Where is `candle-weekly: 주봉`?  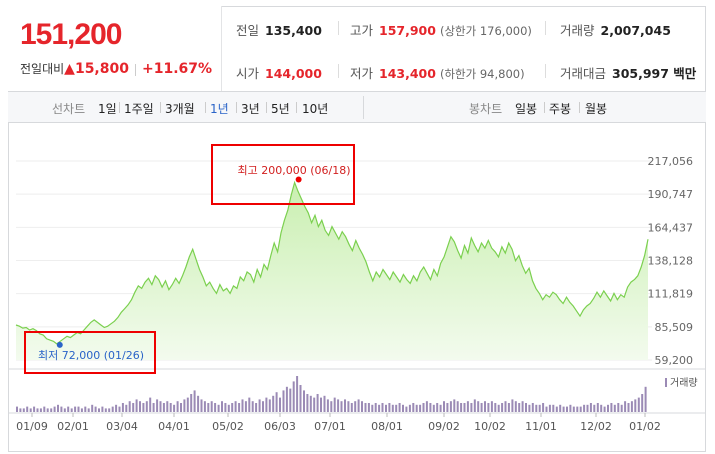 candle-weekly: 주봉 is located at coordinates (560, 109).